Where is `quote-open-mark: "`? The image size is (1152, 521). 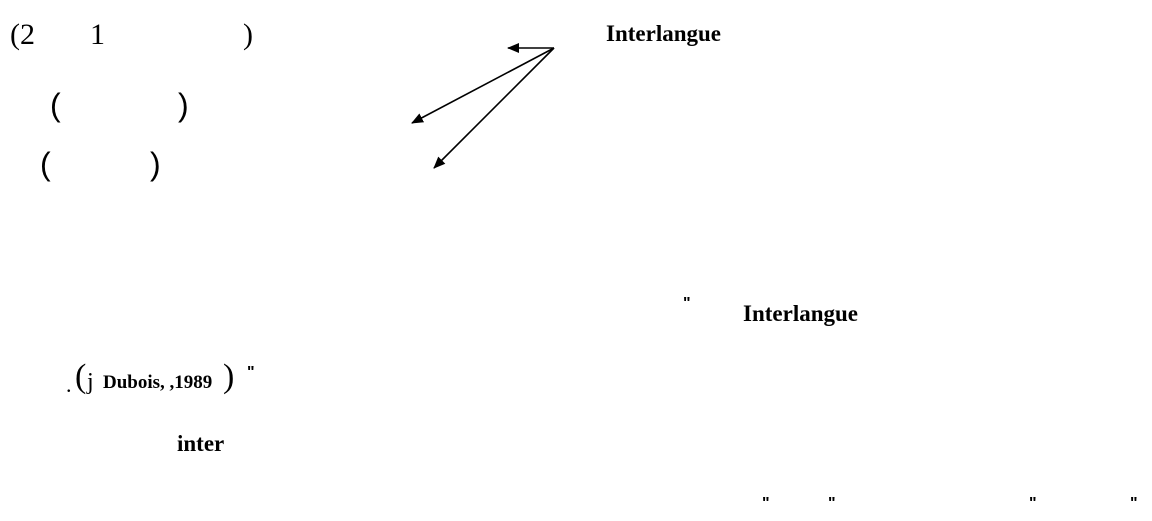
quote-open-mark: " is located at coordinates (687, 303).